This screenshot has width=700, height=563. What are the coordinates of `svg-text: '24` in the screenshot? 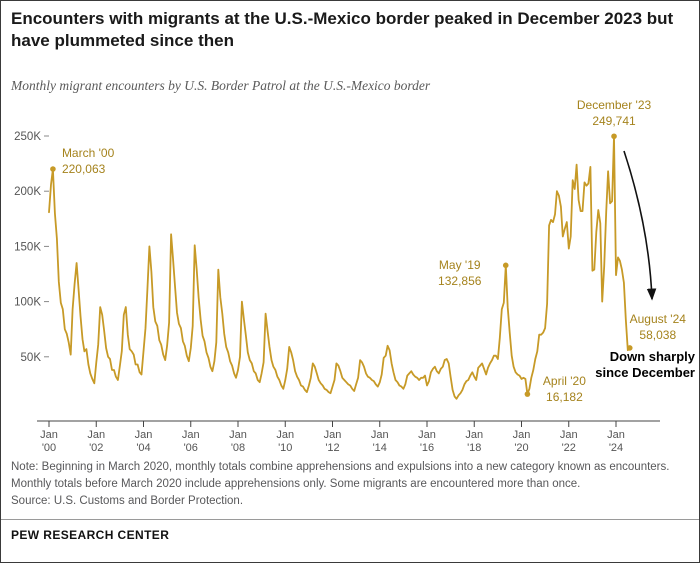 It's located at (616, 448).